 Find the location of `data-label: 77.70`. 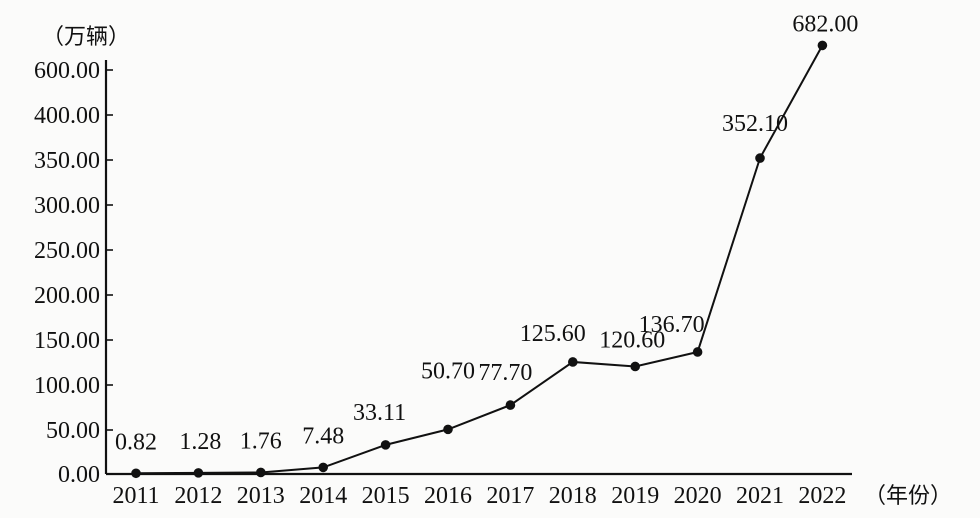

data-label: 77.70 is located at coordinates (505, 373).